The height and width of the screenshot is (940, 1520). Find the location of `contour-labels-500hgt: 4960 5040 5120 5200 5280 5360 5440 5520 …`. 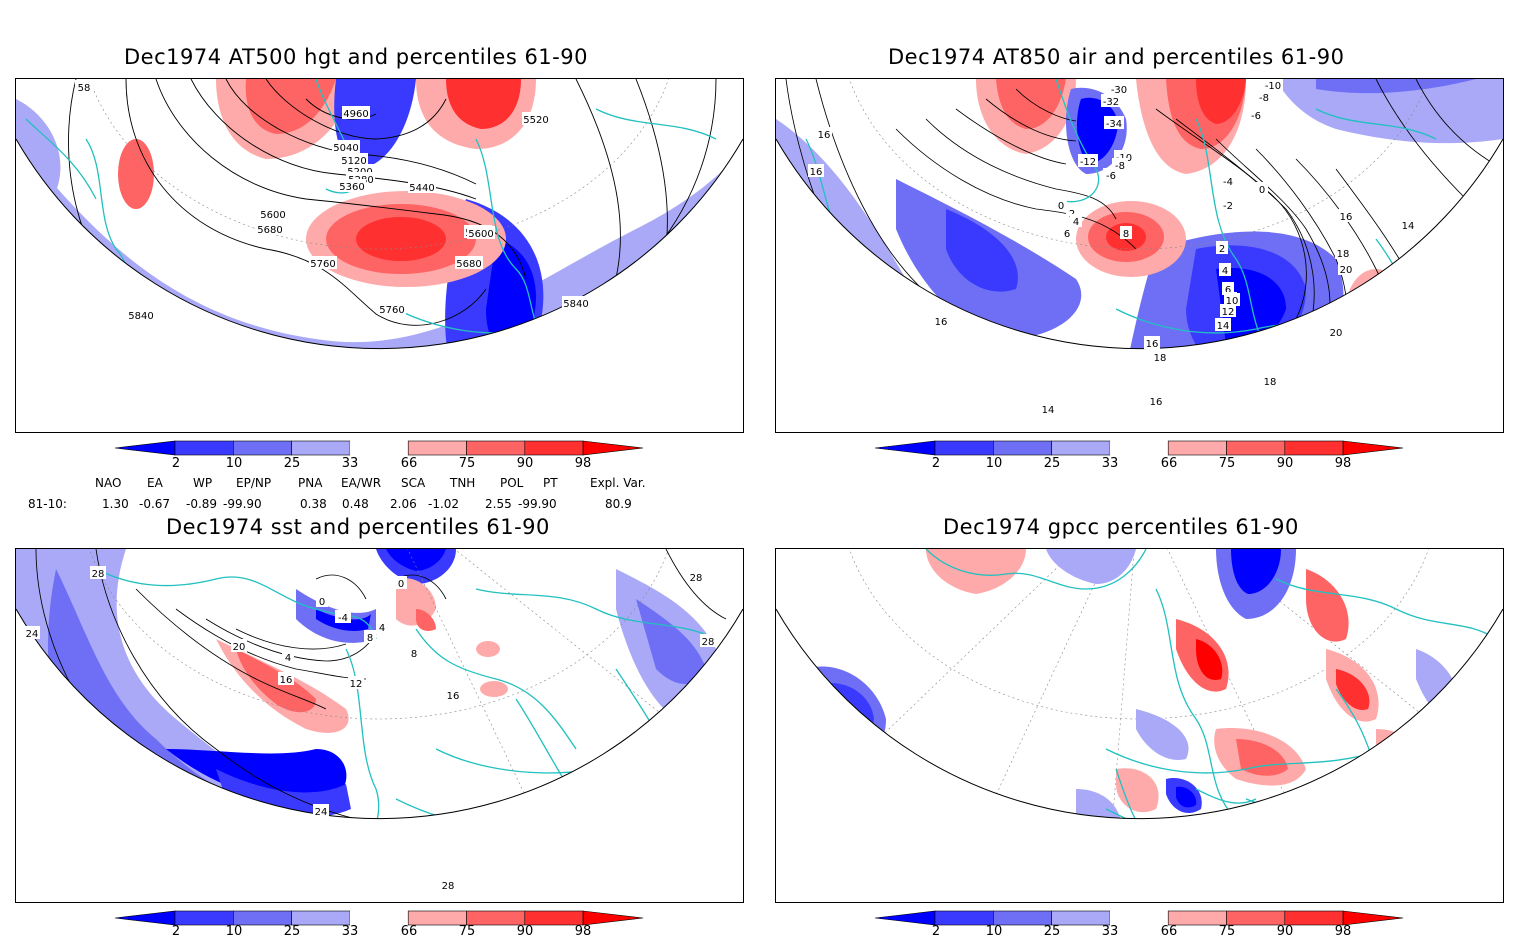

contour-labels-500hgt: 4960 5040 5120 5200 5280 5360 5440 5520 … is located at coordinates (332, 201).